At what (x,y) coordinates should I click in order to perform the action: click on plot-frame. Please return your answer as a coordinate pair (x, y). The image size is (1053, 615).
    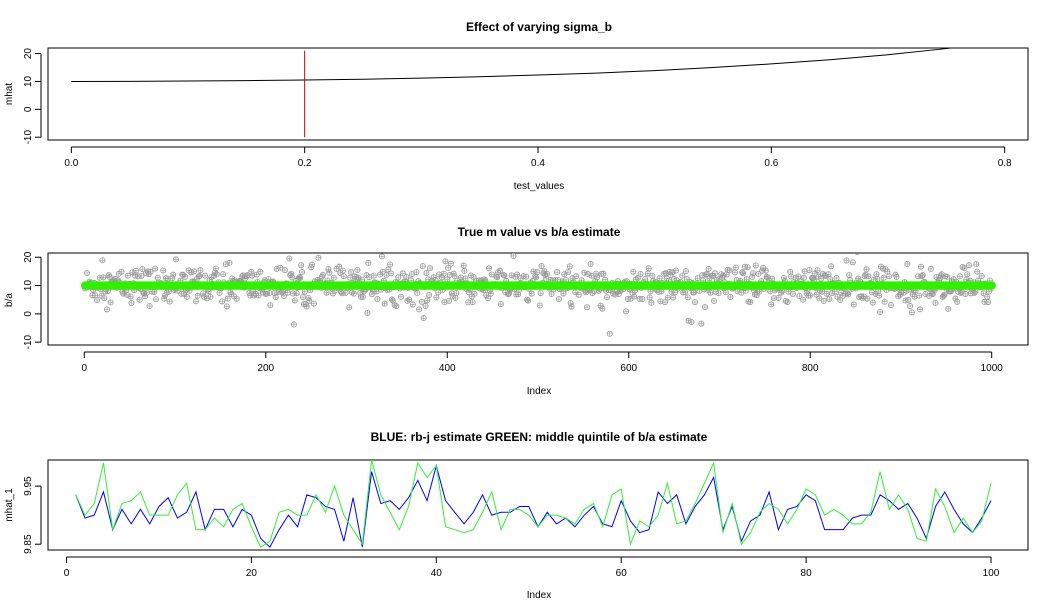
    Looking at the image, I should click on (538, 94).